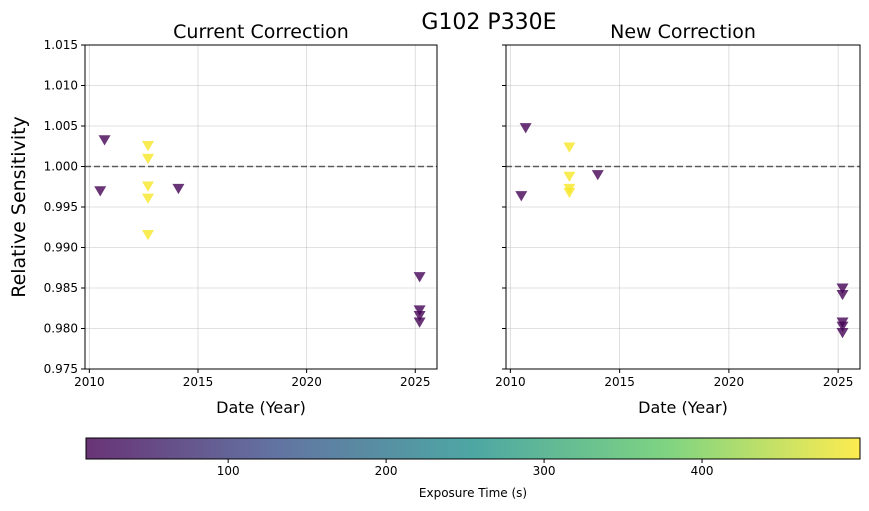  Describe the element at coordinates (61, 126) in the screenshot. I see `y-tick-label: 1.005` at that location.